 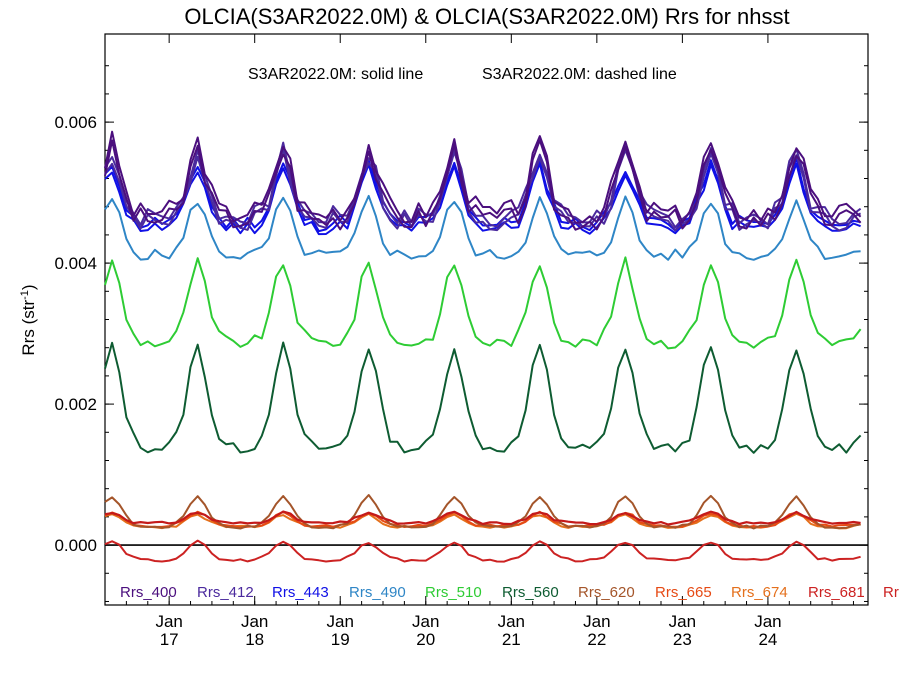 I want to click on x-tick-label-year: 23, so click(x=682, y=639).